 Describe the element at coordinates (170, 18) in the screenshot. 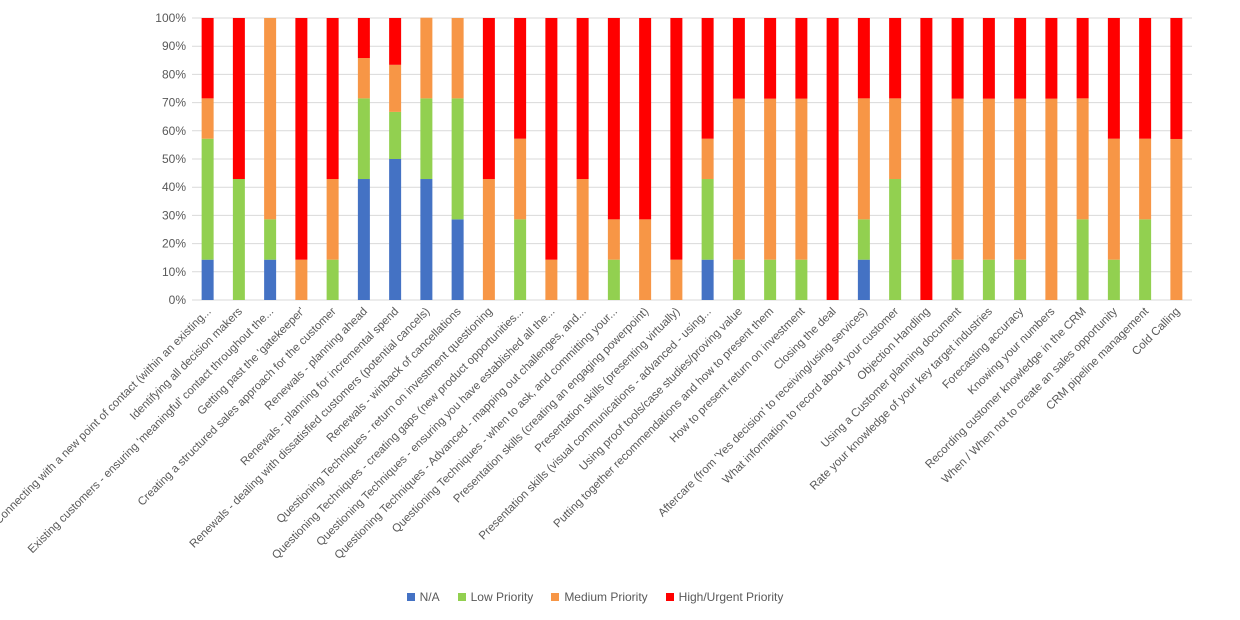

I see `y-tick-label: 100%` at that location.